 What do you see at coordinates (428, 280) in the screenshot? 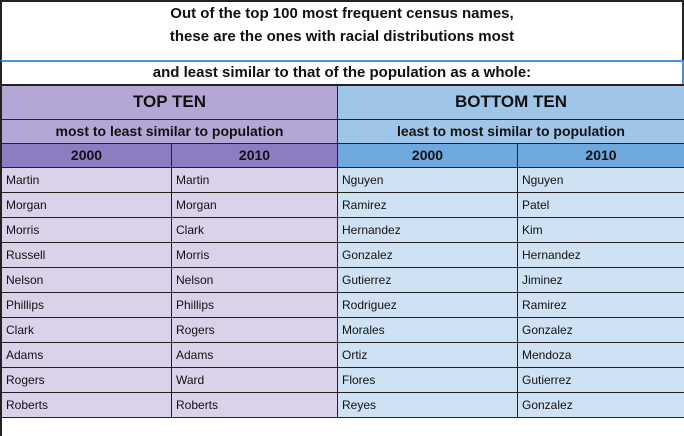
I see `bottom-2000-name-cell: Gutierrez` at bounding box center [428, 280].